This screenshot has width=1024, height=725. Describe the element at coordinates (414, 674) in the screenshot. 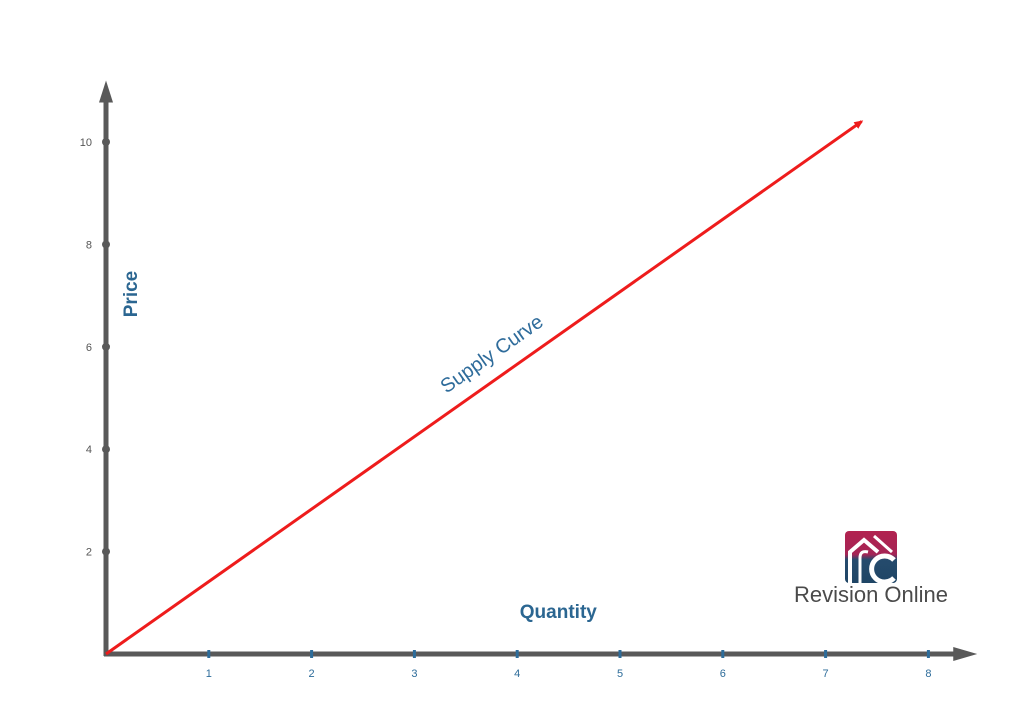

I see `x-tick-label: 3` at that location.